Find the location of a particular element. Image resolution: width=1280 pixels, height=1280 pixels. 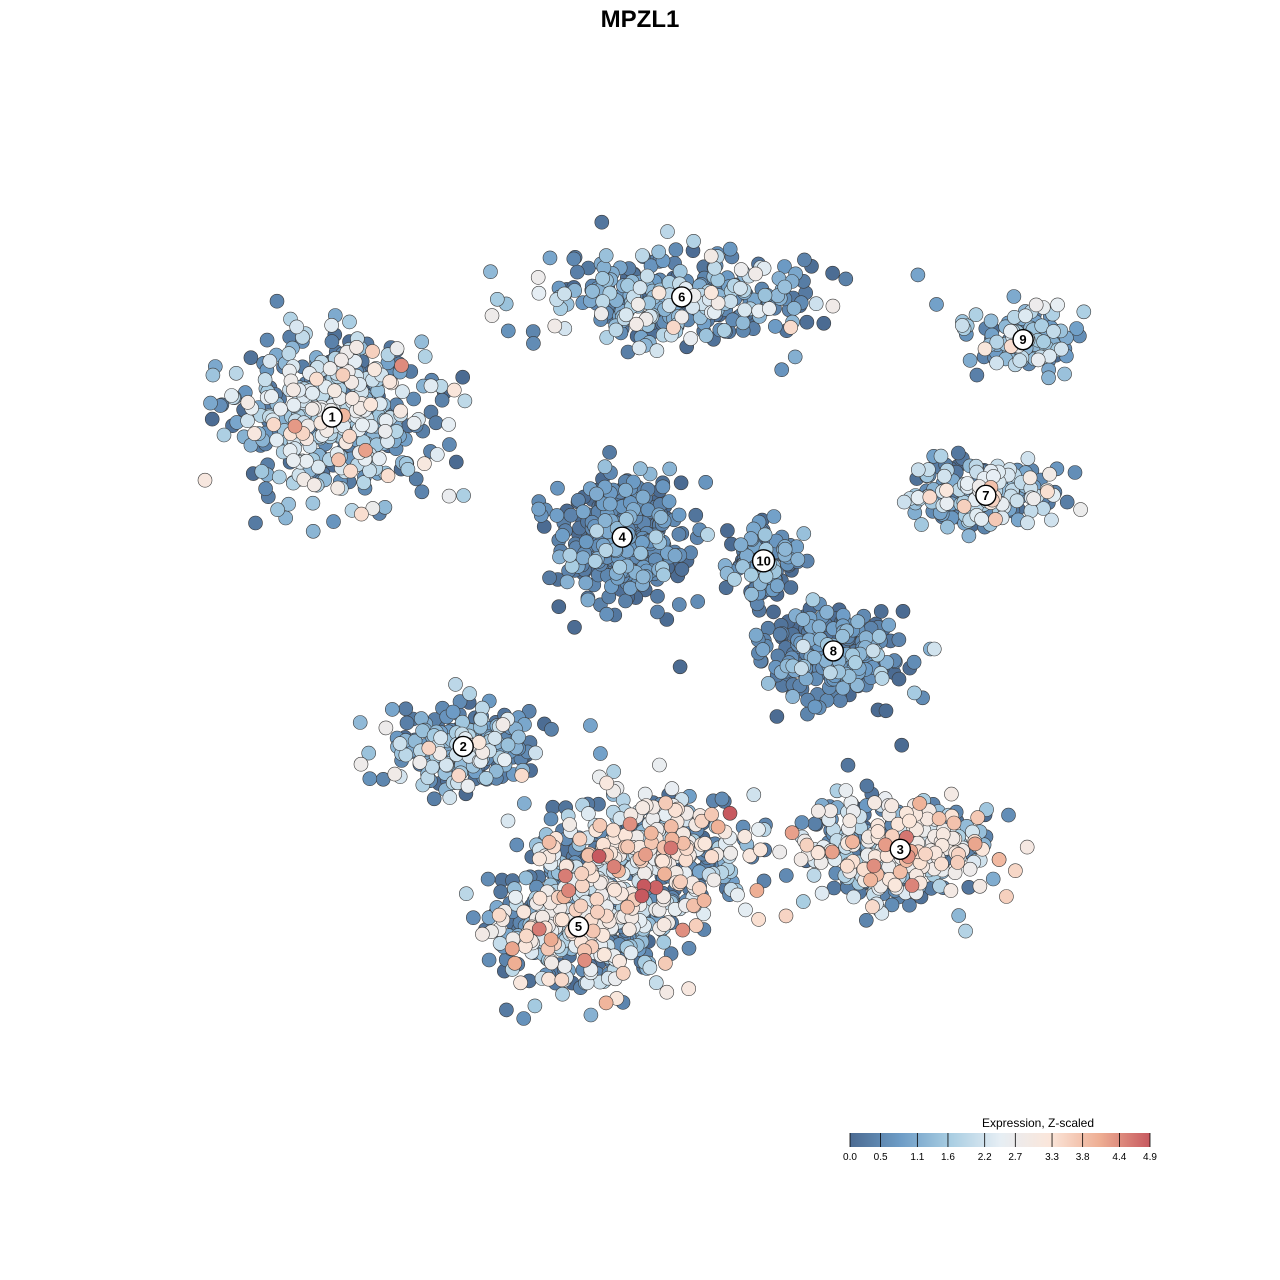

cluster-label-text: 6 is located at coordinates (681, 296).